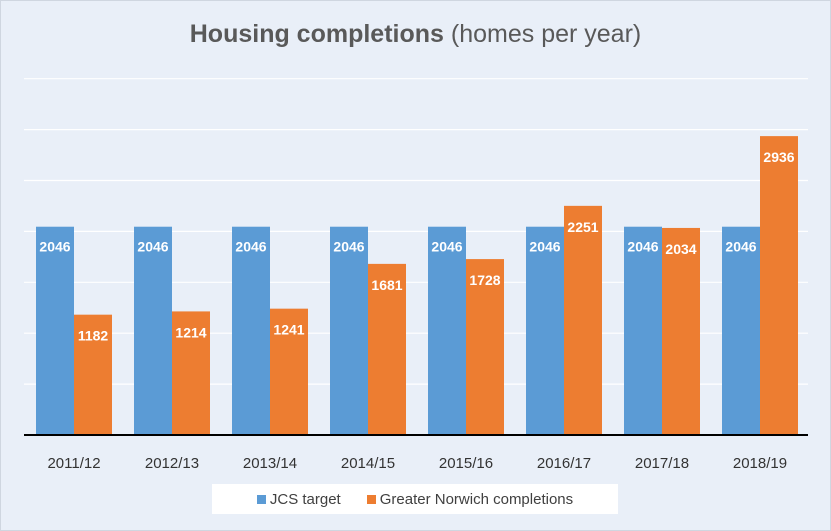 This screenshot has height=531, width=831. Describe the element at coordinates (466, 463) in the screenshot. I see `x-tick-label: 2015/16` at that location.